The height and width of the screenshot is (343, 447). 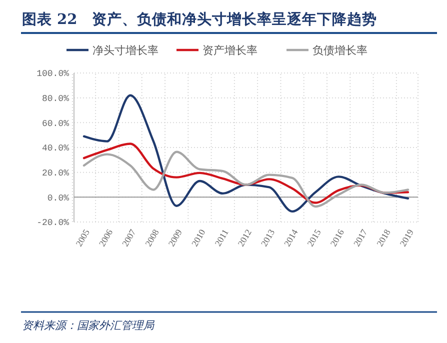 I want to click on y-tick-label: 20.0%, so click(x=56, y=173).